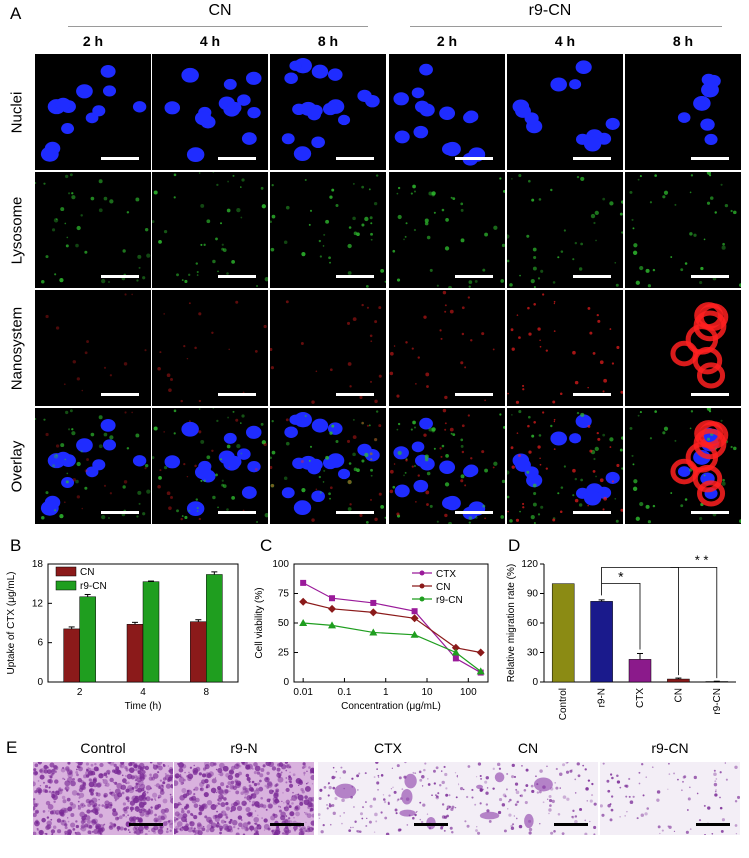 This screenshot has width=749, height=858. Describe the element at coordinates (38, 564) in the screenshot. I see `y-tick-label: 18` at that location.